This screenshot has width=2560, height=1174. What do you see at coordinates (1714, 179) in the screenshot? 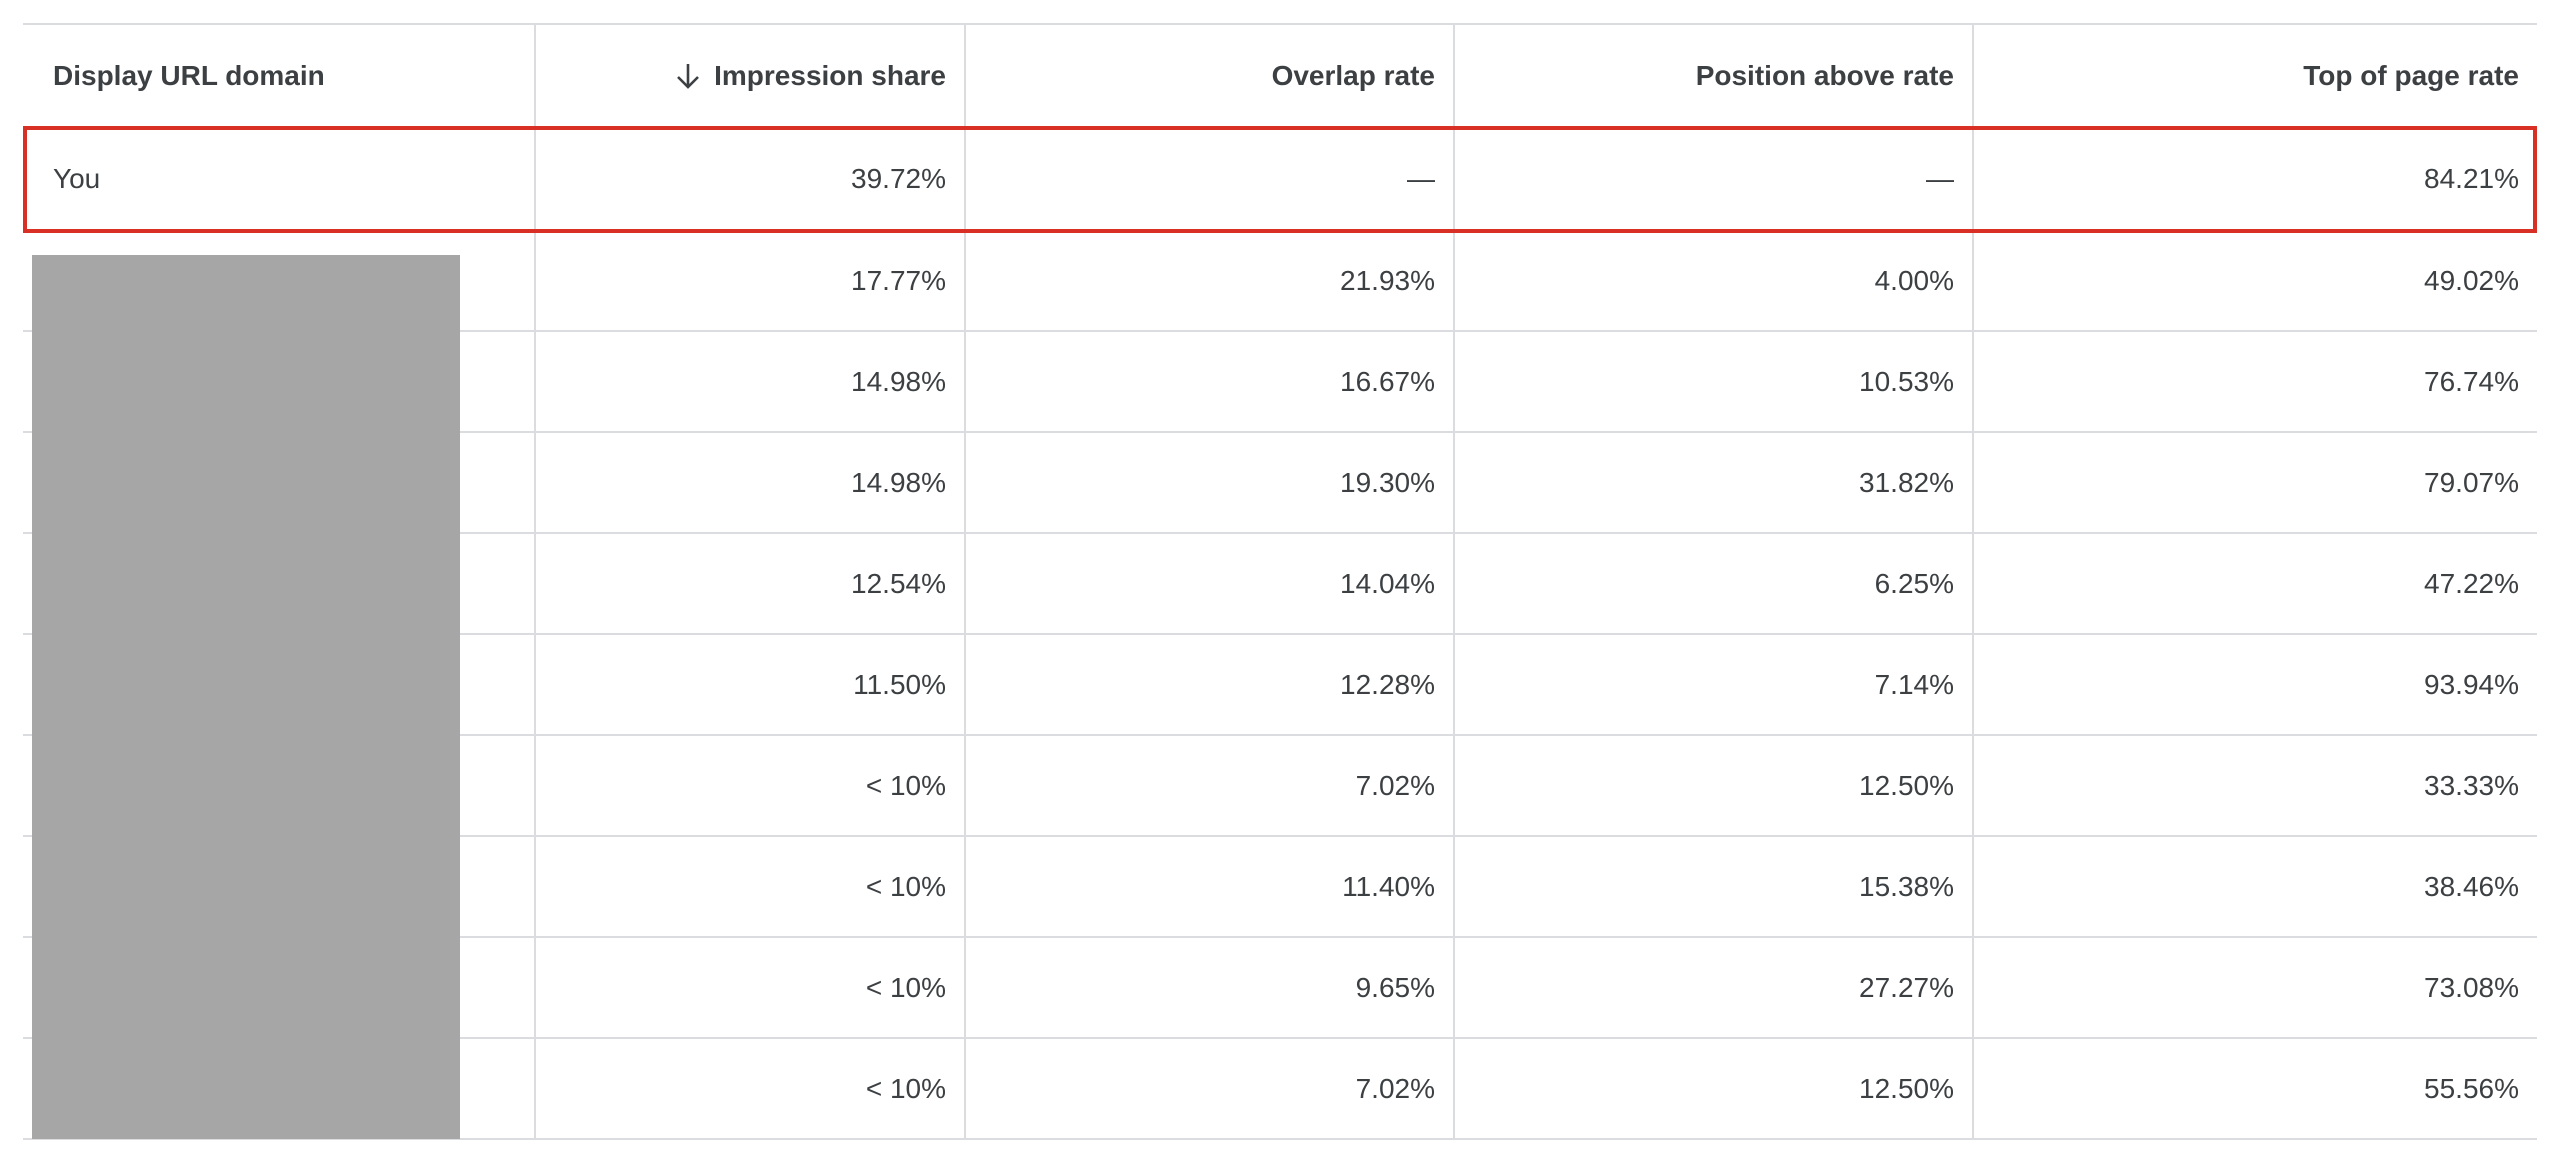
I see `cell-position-above-rate: —` at bounding box center [1714, 179].